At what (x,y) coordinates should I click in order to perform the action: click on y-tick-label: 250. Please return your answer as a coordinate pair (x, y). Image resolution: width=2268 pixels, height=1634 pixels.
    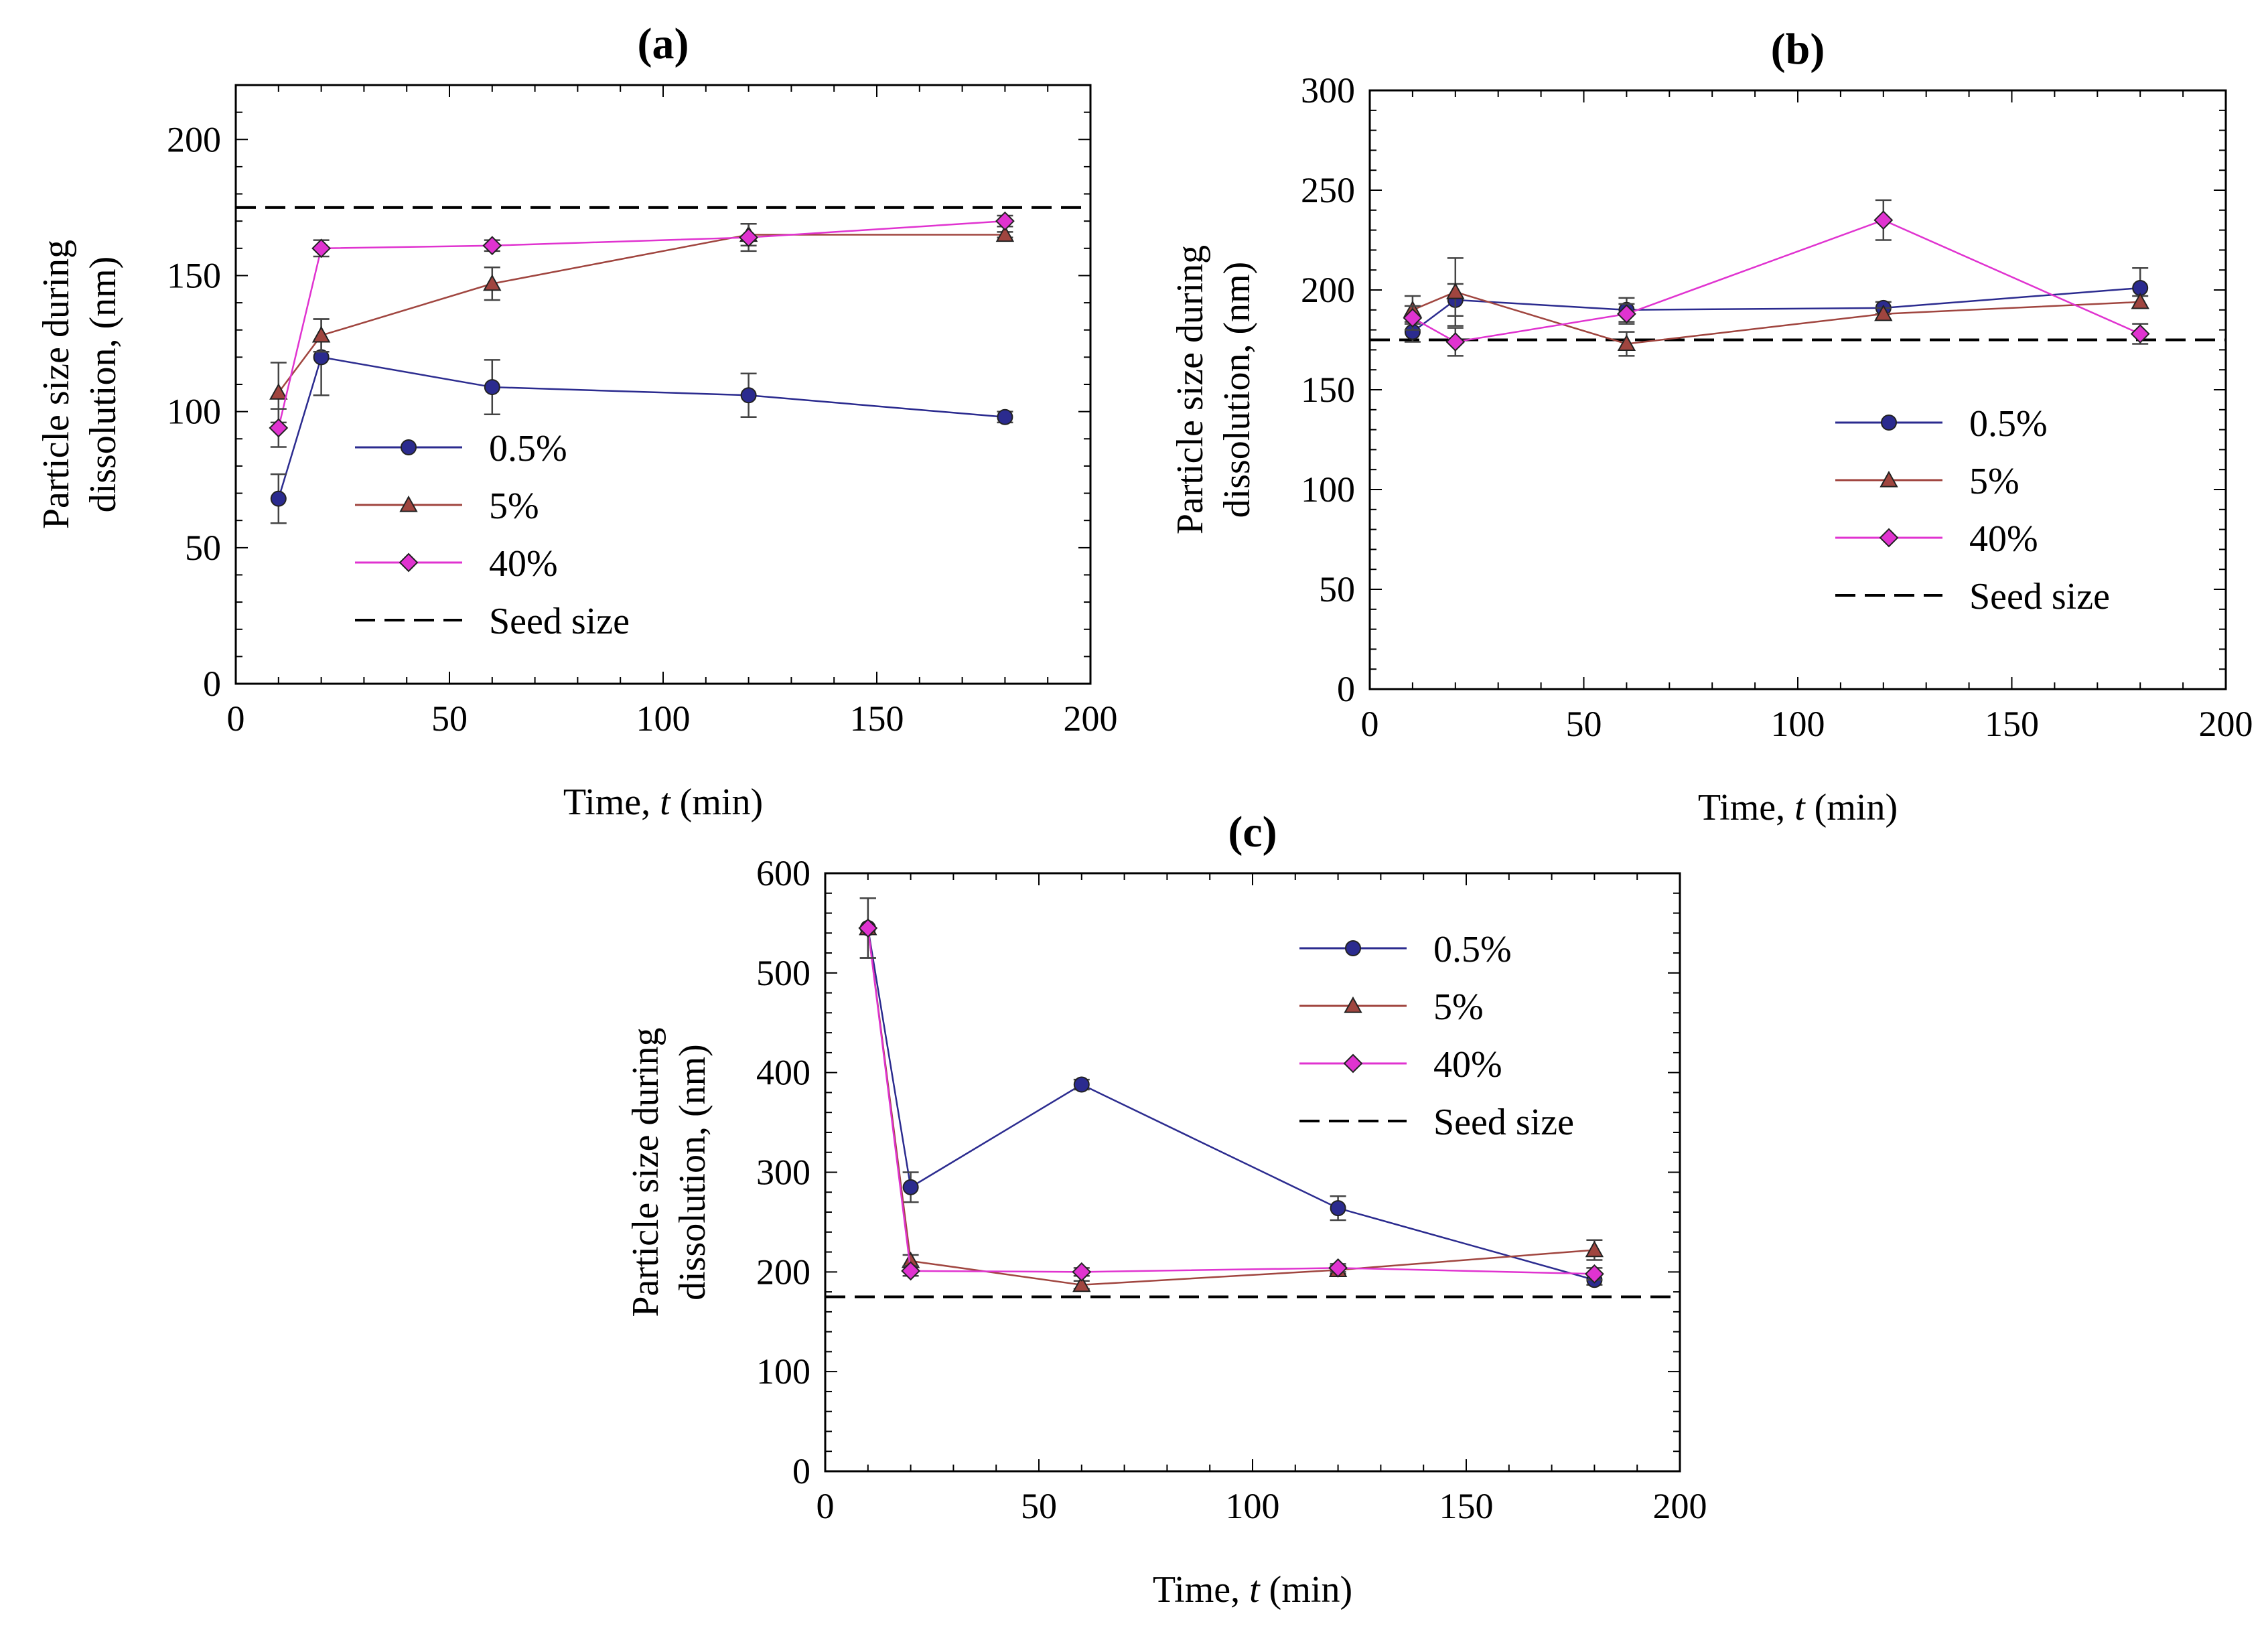
    Looking at the image, I should click on (1328, 190).